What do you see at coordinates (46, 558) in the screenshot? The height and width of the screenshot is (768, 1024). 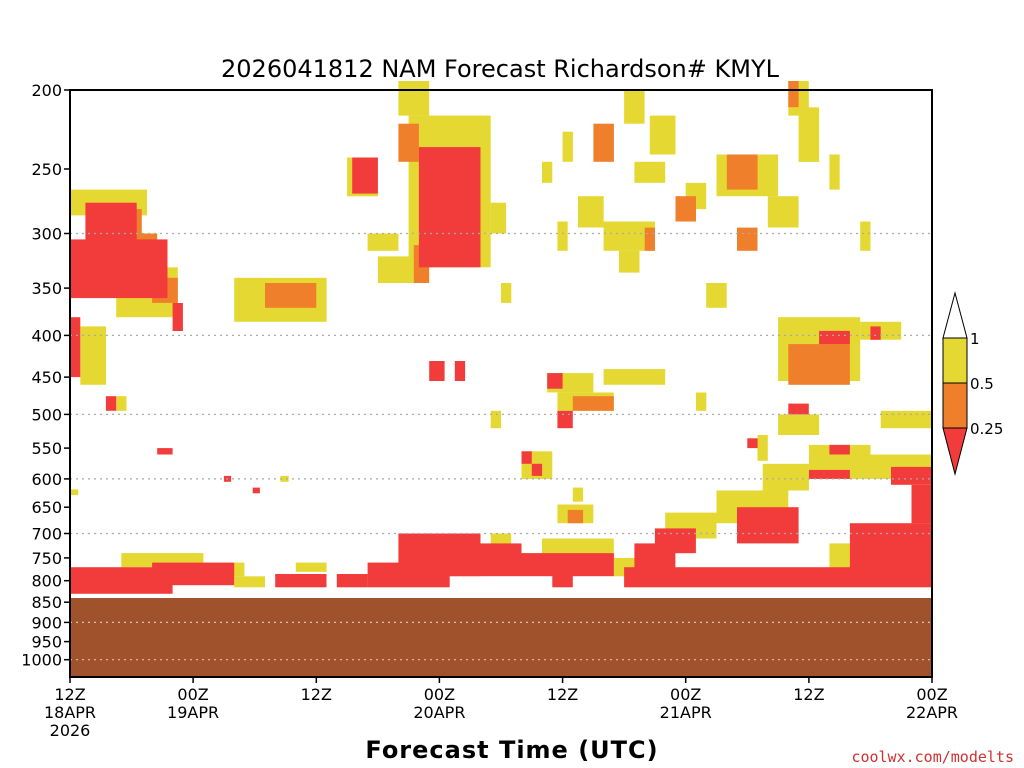 I see `y-tick-label-750: 750` at bounding box center [46, 558].